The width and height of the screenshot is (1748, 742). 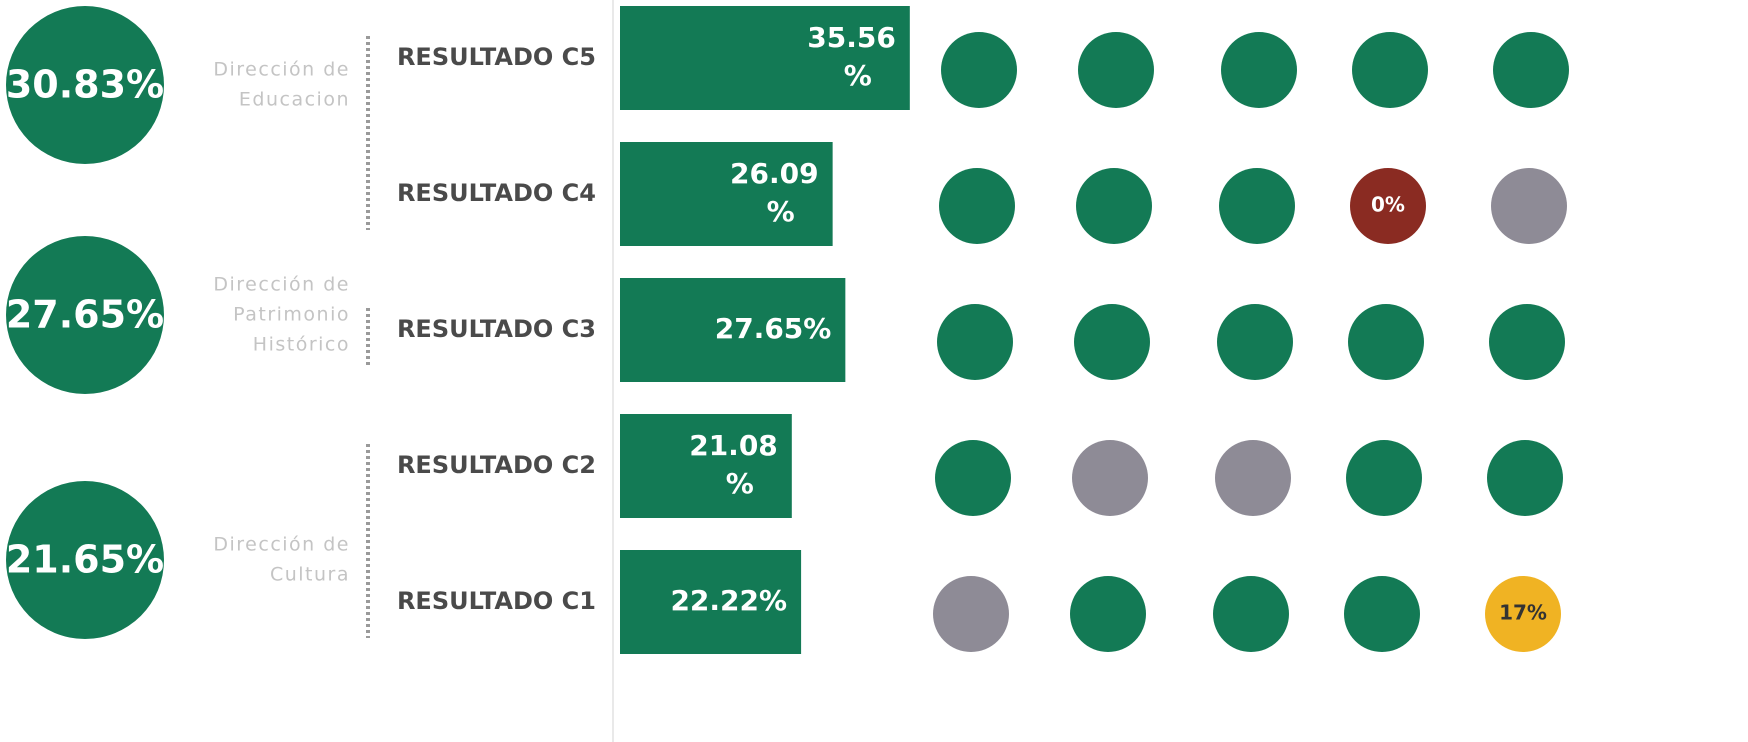 I want to click on dot-label: 17%, so click(x=1523, y=613).